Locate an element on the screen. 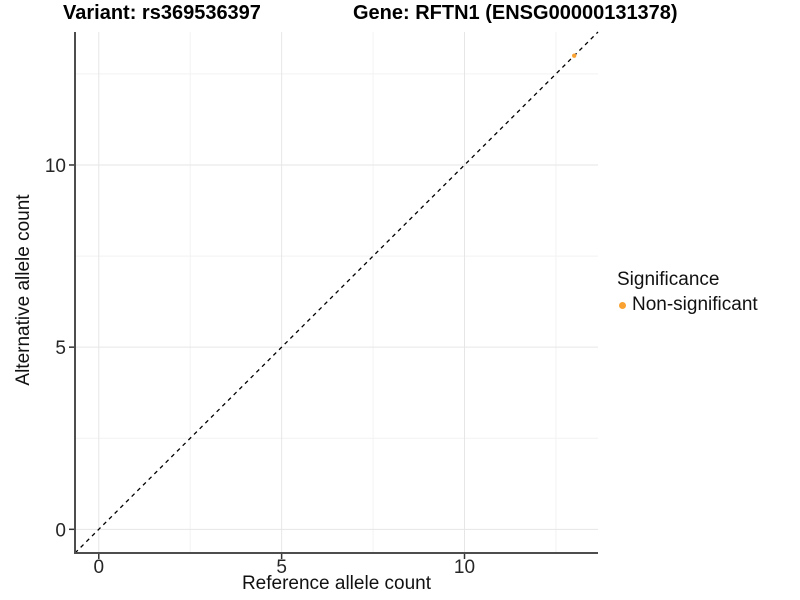 The height and width of the screenshot is (600, 800). legend-item-non-significant: Non-significant is located at coordinates (687, 305).